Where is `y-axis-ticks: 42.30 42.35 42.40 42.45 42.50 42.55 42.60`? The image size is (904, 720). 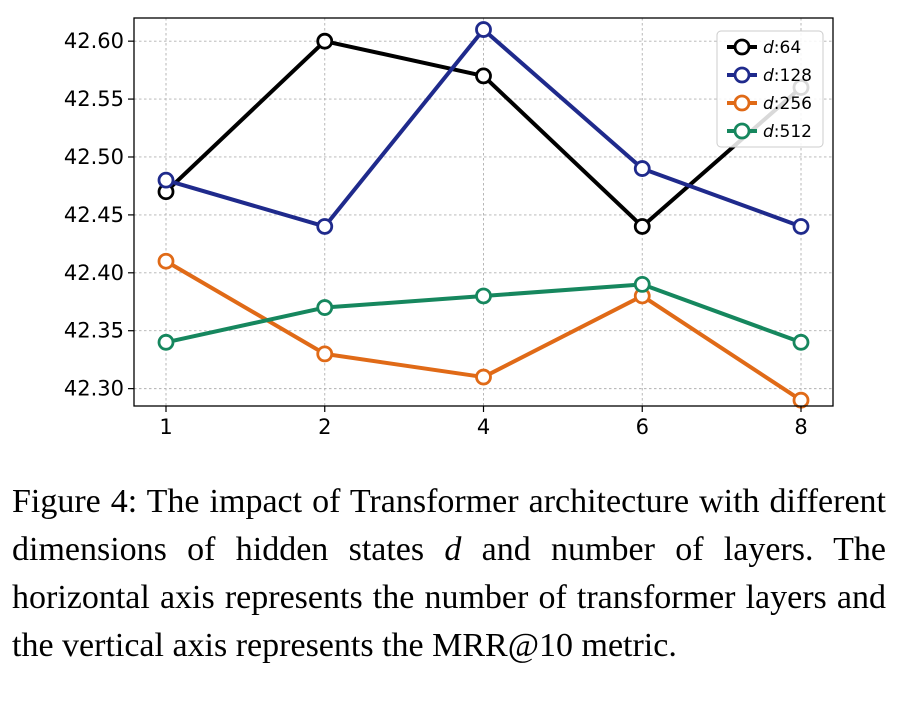 y-axis-ticks: 42.30 42.35 42.40 42.45 42.50 42.55 42.60 is located at coordinates (99, 215).